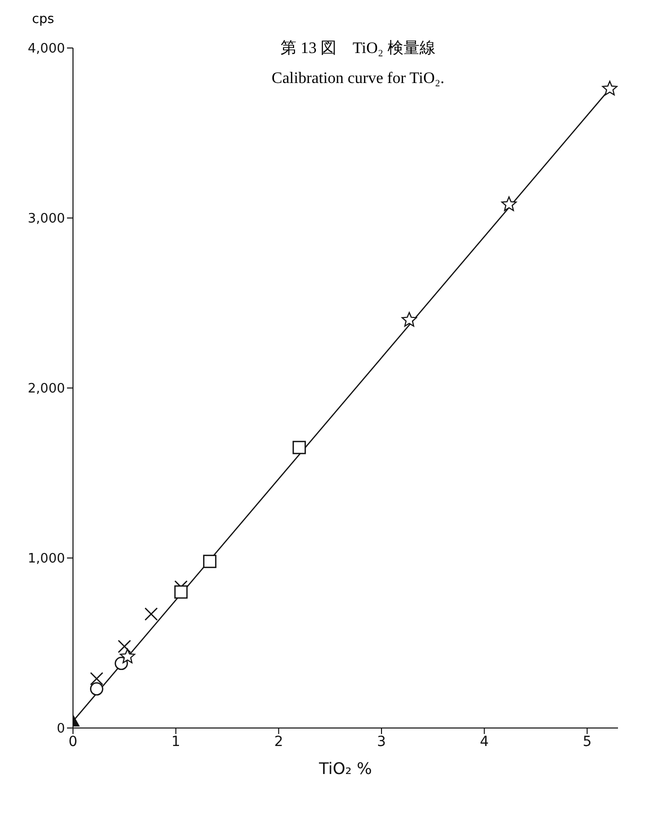  I want to click on y-tick-label: 2,000, so click(46, 389).